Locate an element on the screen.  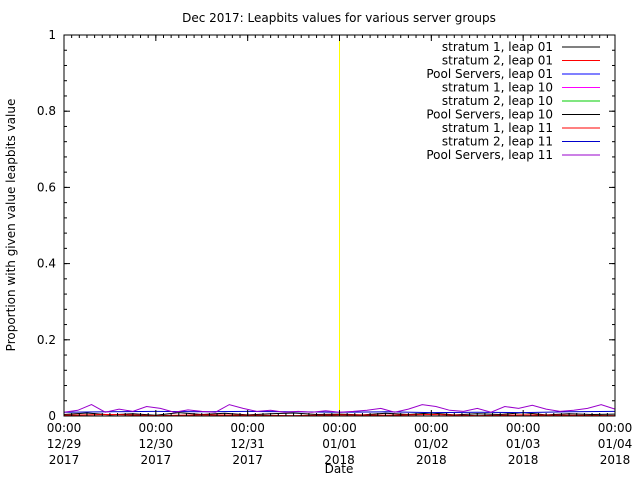
y-tick-label: 1 is located at coordinates (52, 35).